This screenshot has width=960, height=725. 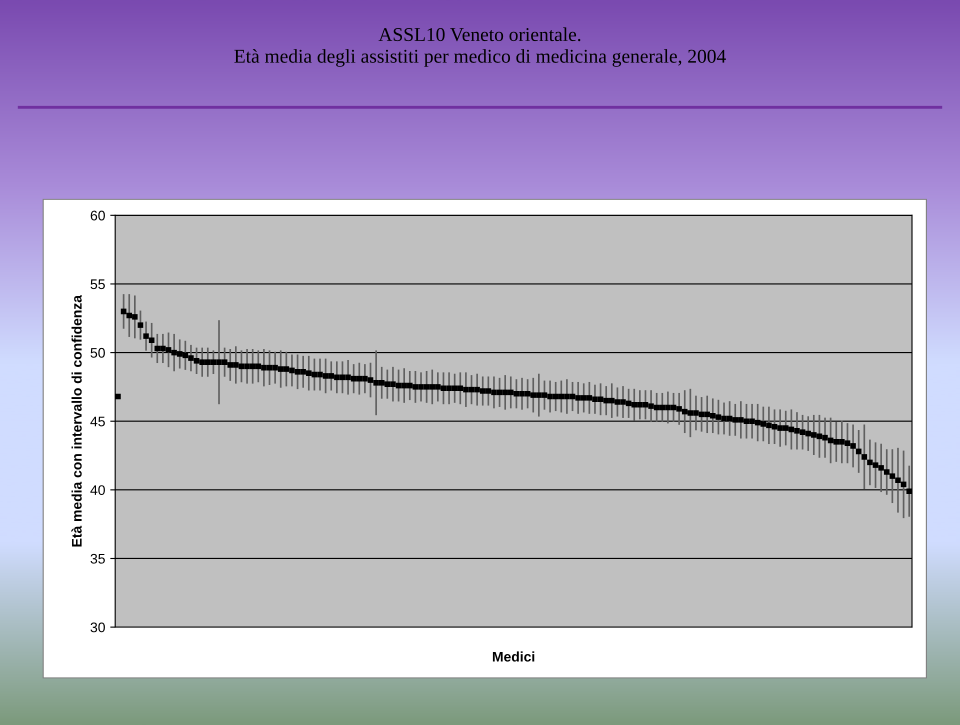 What do you see at coordinates (513, 656) in the screenshot?
I see `x-axis-title: Medici` at bounding box center [513, 656].